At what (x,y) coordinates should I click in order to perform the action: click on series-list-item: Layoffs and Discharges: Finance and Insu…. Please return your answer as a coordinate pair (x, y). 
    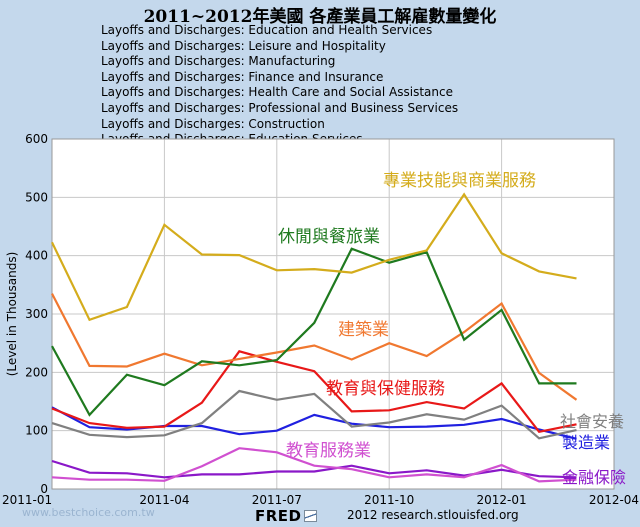
    Looking at the image, I should click on (242, 76).